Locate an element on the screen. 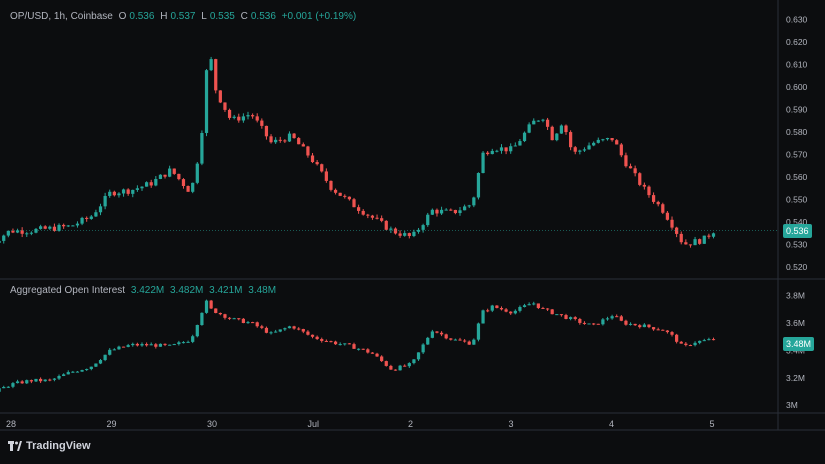 The height and width of the screenshot is (464, 825). time-axis-label: 5 is located at coordinates (712, 424).